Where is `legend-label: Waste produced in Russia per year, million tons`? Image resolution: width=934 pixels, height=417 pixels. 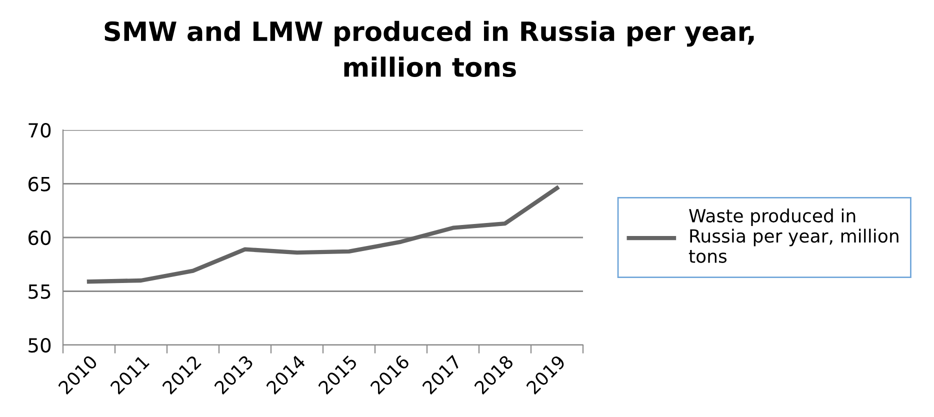 legend-label: Waste produced in Russia per year, million tons is located at coordinates (793, 235).